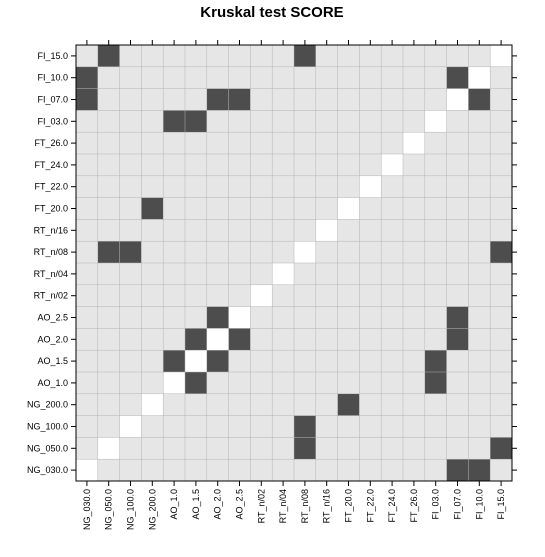  I want to click on y-tick-label: RT_n/16, so click(51, 230).